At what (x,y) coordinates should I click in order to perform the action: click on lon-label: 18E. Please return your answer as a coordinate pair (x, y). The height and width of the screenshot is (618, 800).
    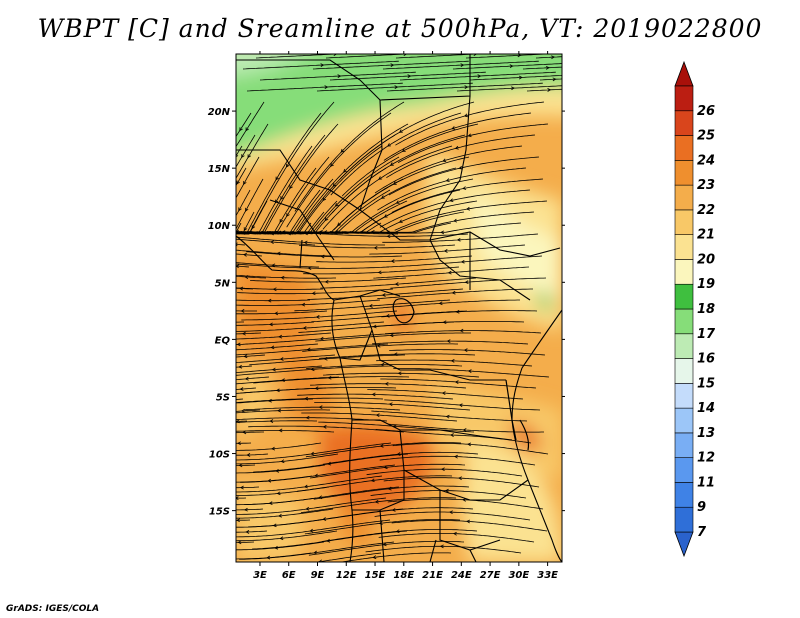
    Looking at the image, I should click on (403, 575).